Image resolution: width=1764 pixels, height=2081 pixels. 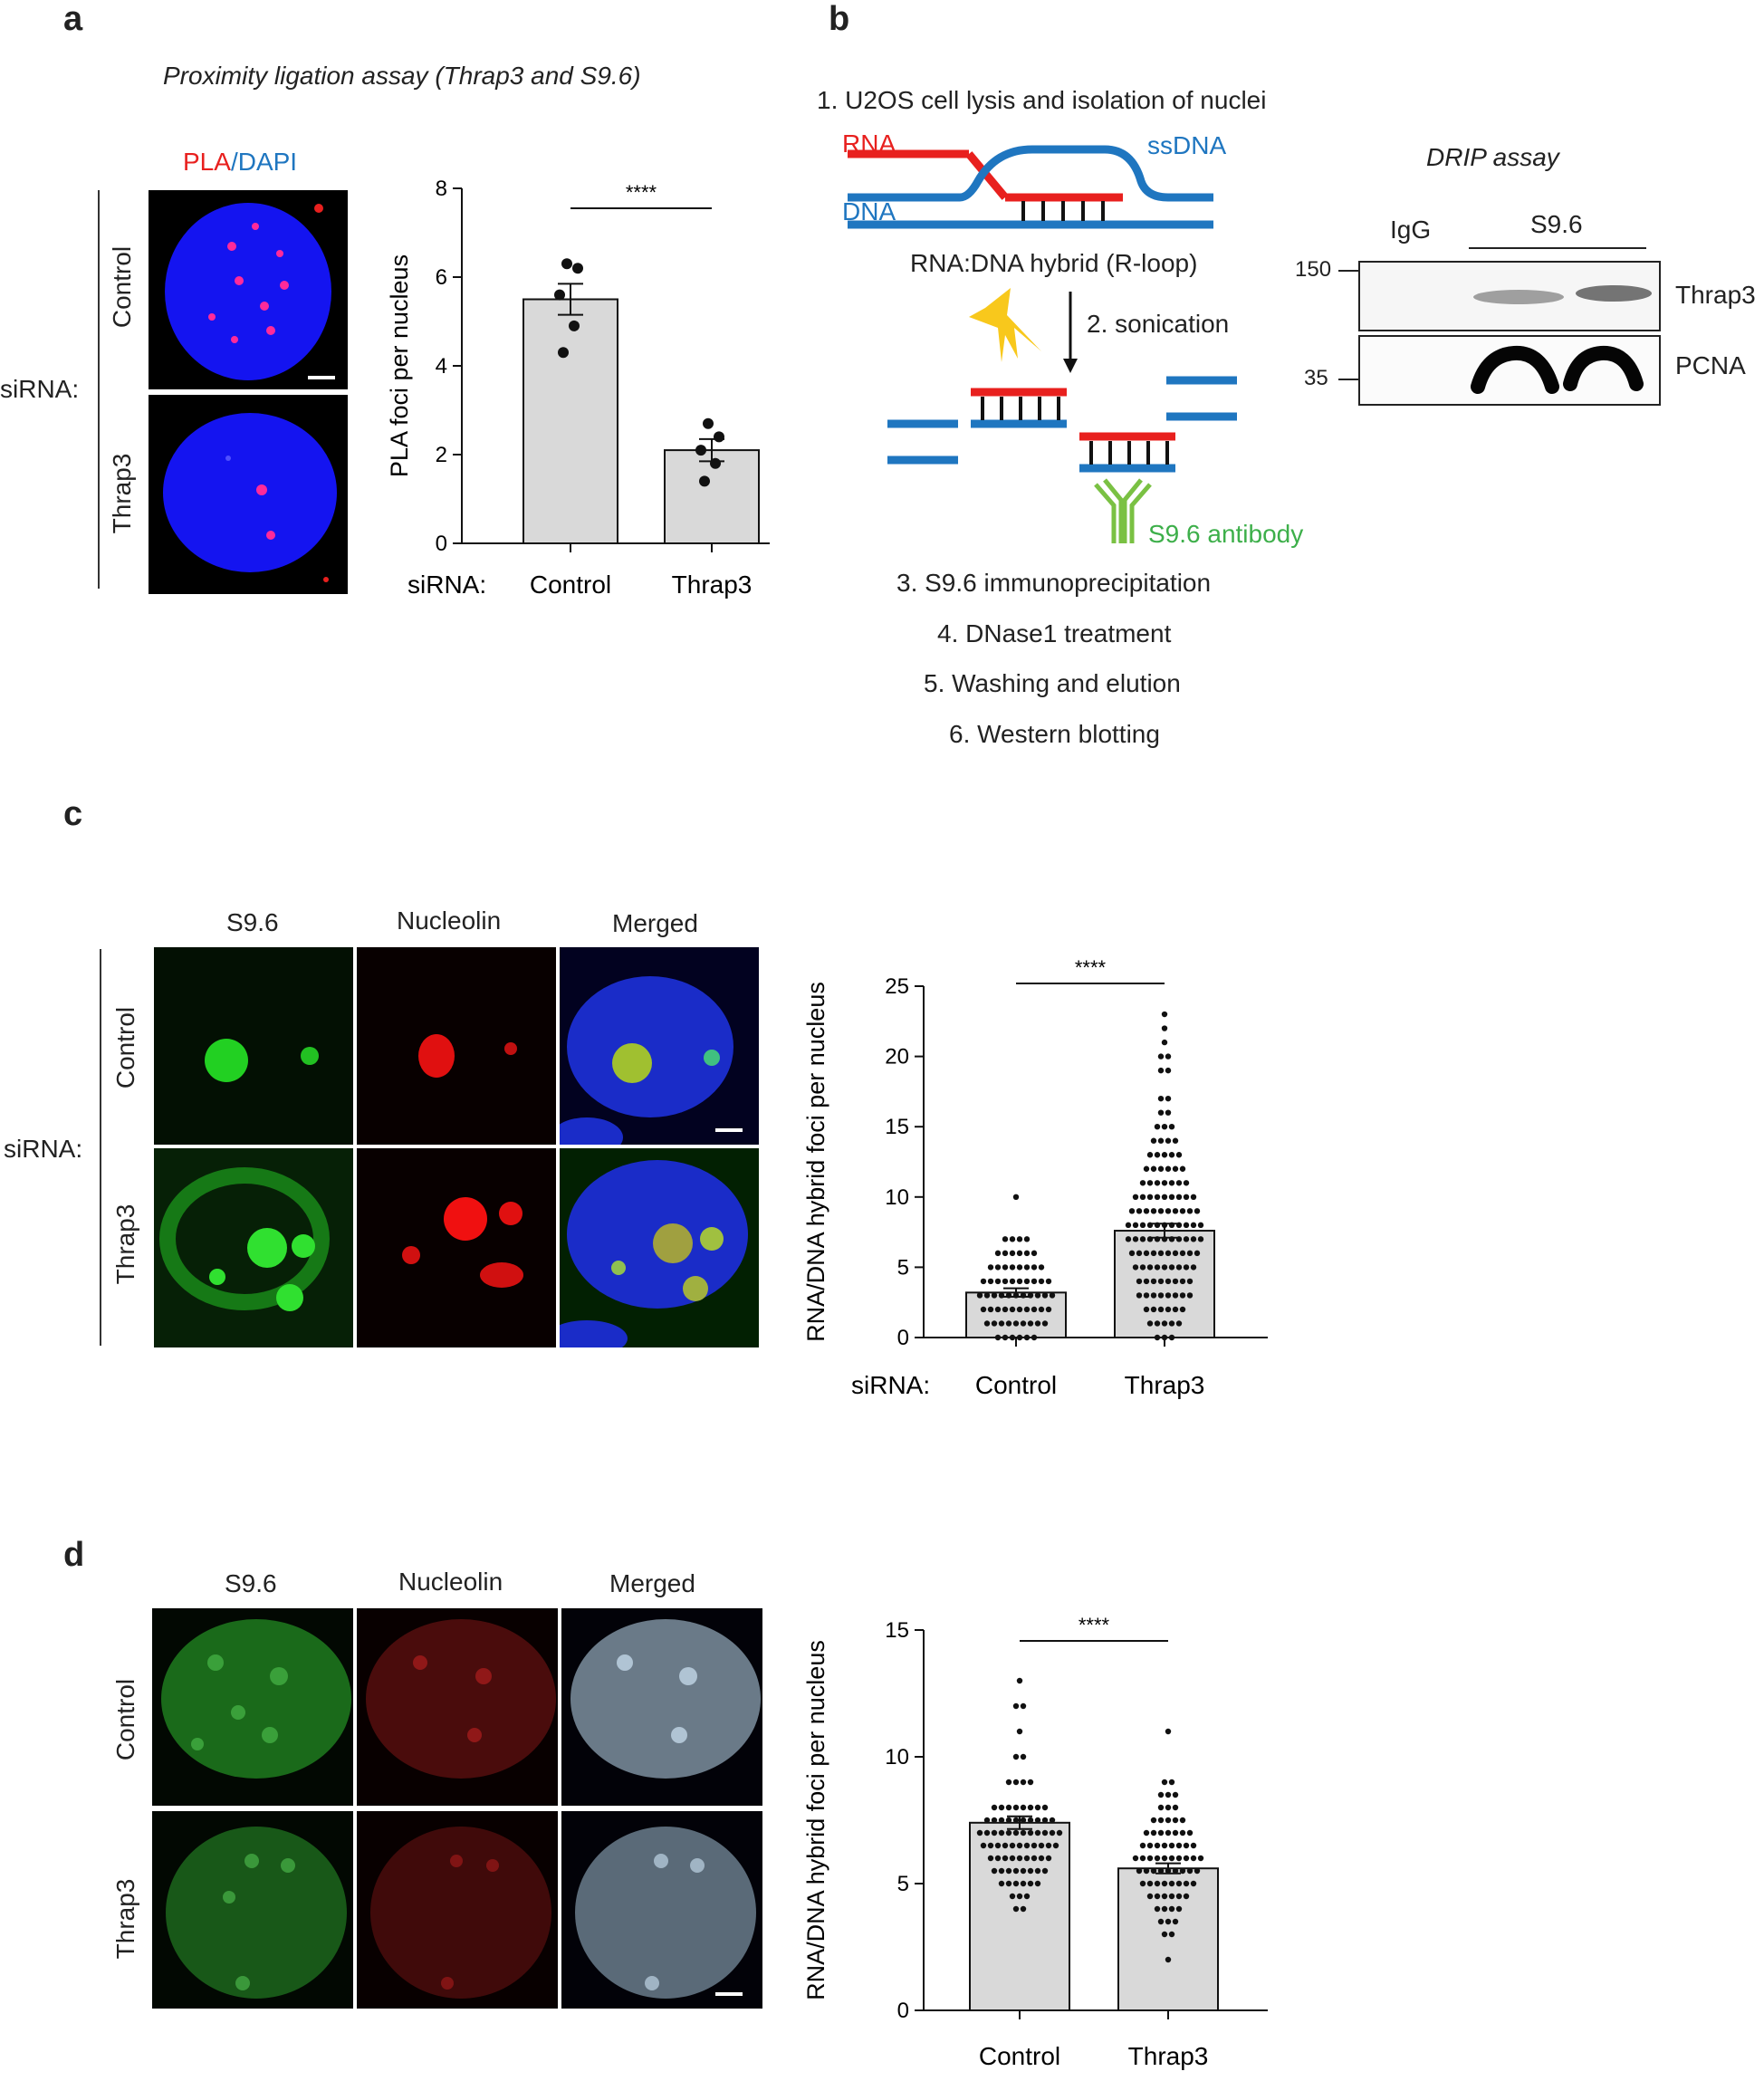 I want to click on label-rna: RNA, so click(x=869, y=143).